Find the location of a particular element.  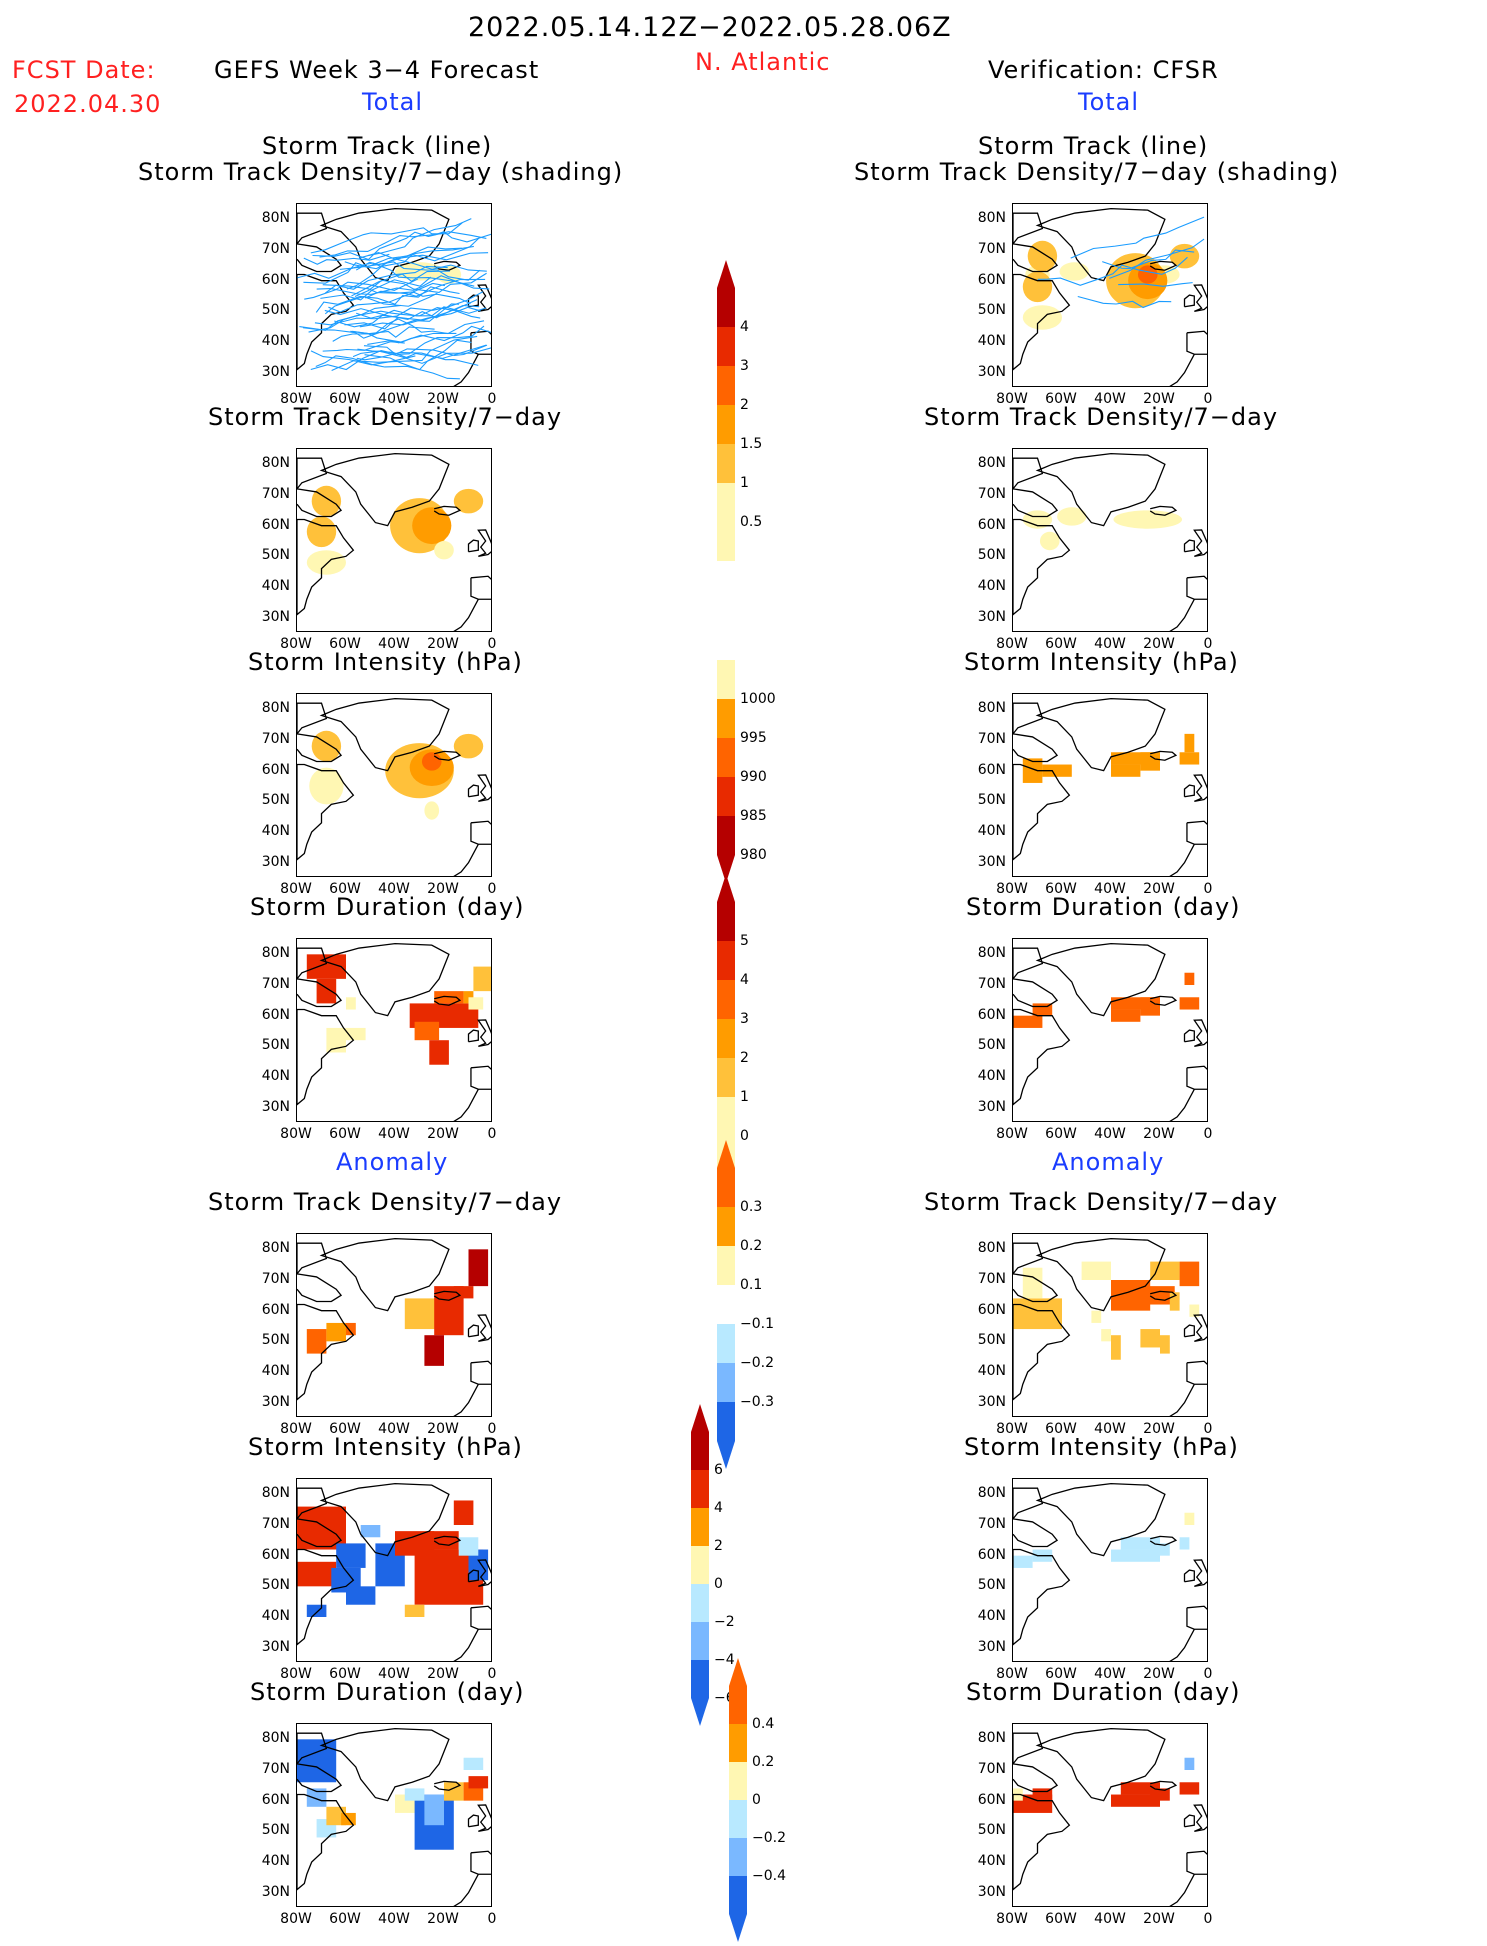

title-intensity-right: Storm Intensity (hPa) is located at coordinates (1101, 662).